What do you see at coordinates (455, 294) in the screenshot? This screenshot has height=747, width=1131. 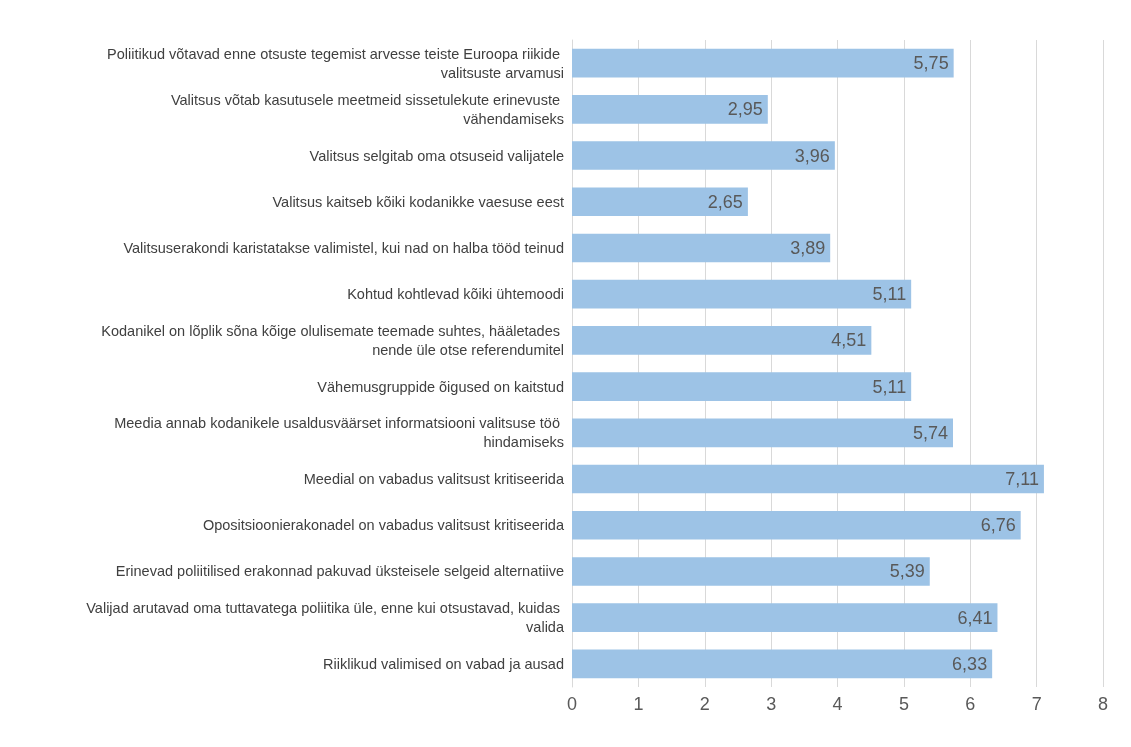 I see `y-tick-label: Kohtud kohtlevad kõiki ühtemoodi` at bounding box center [455, 294].